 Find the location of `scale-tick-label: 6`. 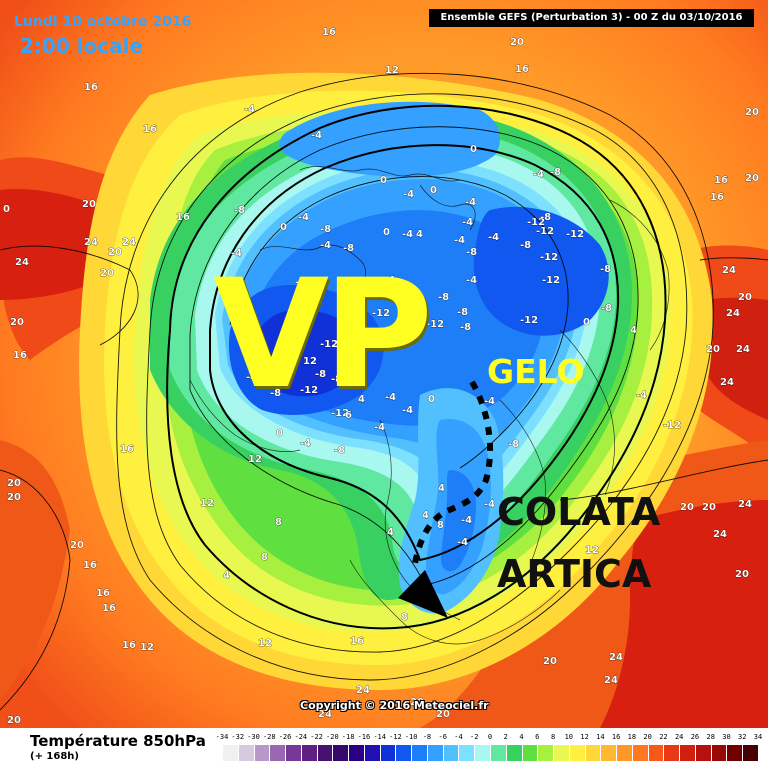

scale-tick-label: 6 is located at coordinates (537, 737).